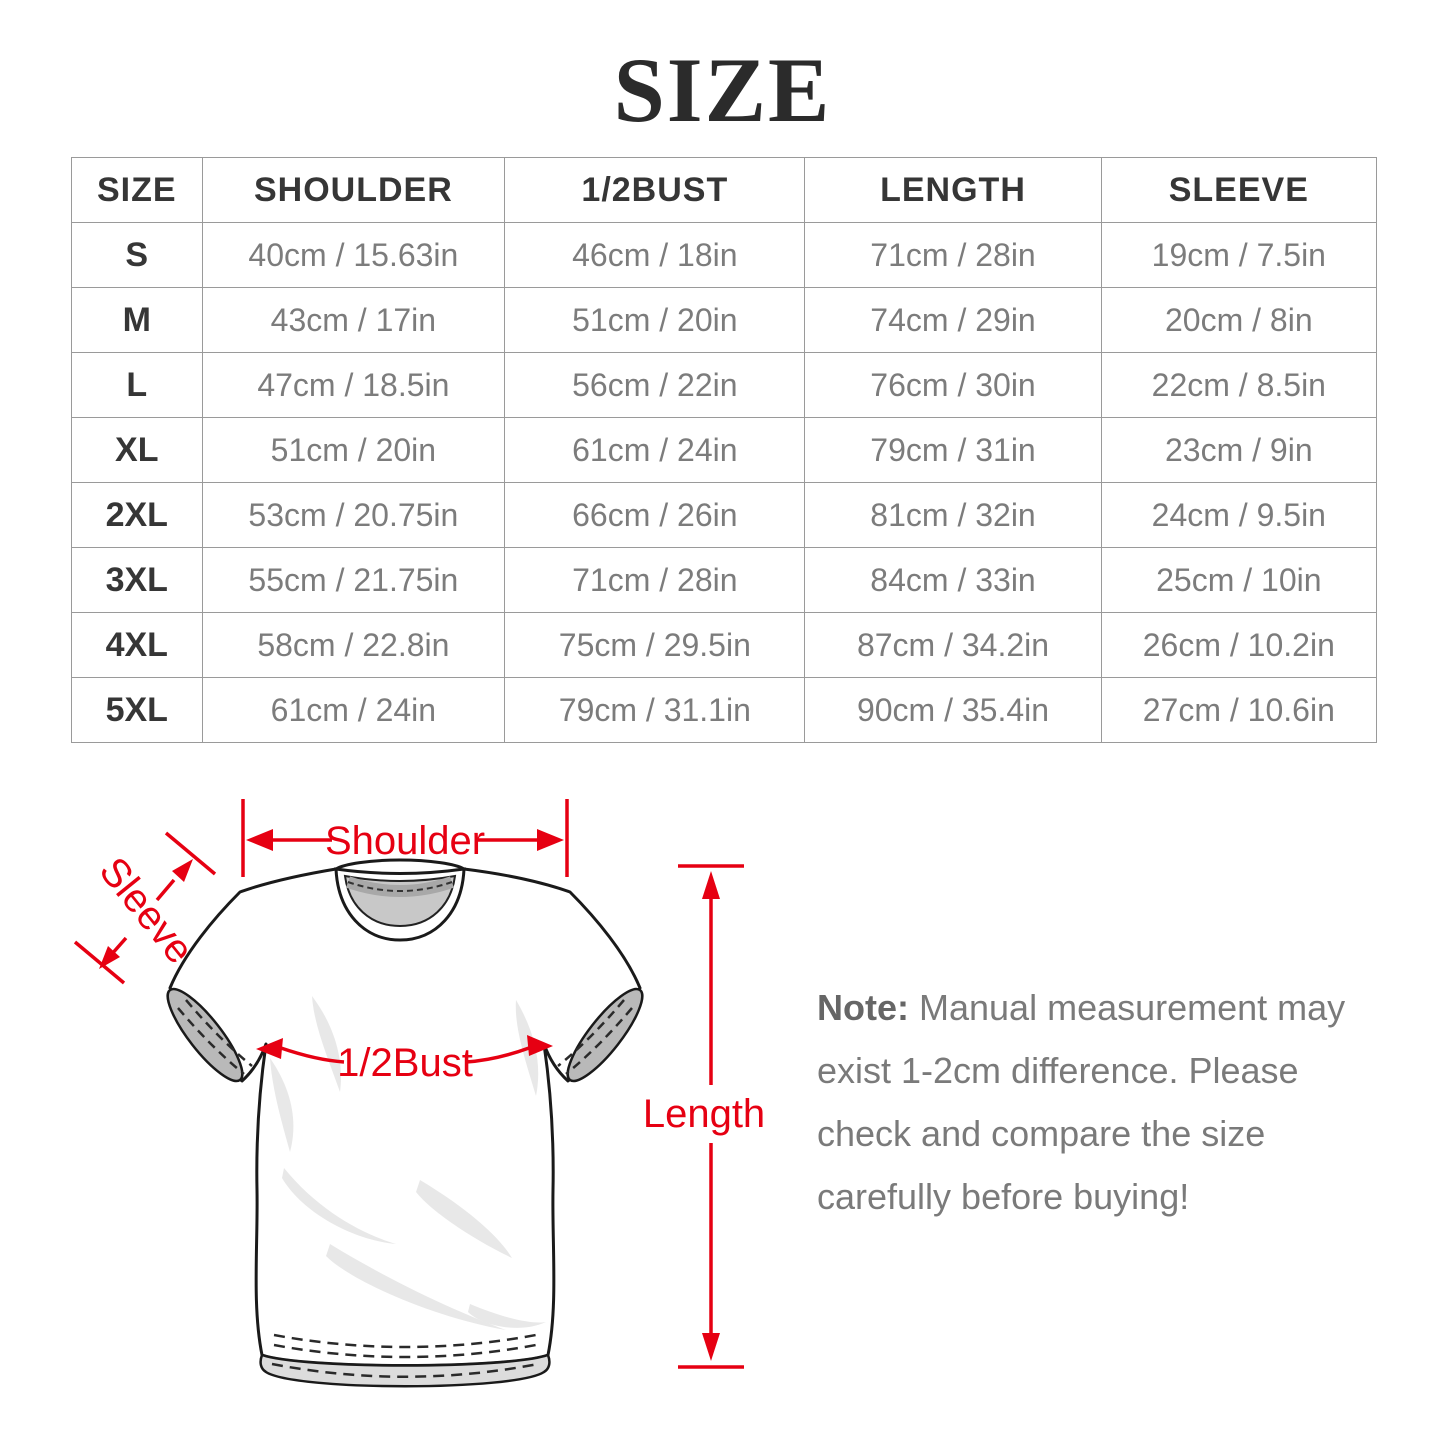 Image resolution: width=1445 pixels, height=1445 pixels. What do you see at coordinates (497, 1055) in the screenshot?
I see `bust-right-arrow-line` at bounding box center [497, 1055].